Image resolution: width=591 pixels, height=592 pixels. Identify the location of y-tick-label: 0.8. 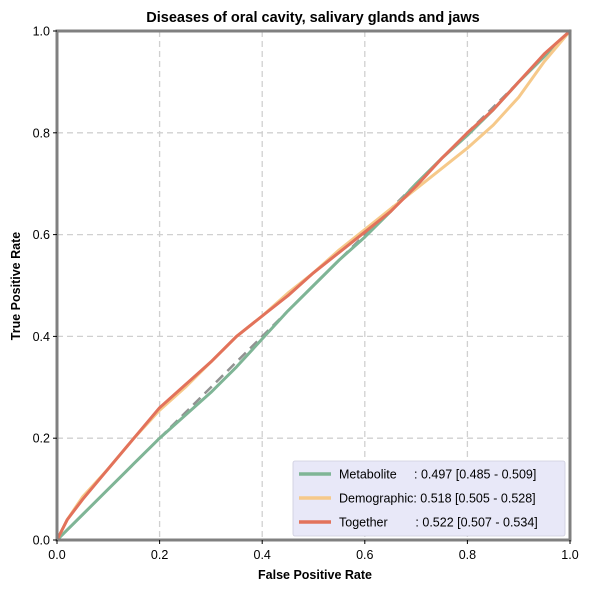
(41, 133).